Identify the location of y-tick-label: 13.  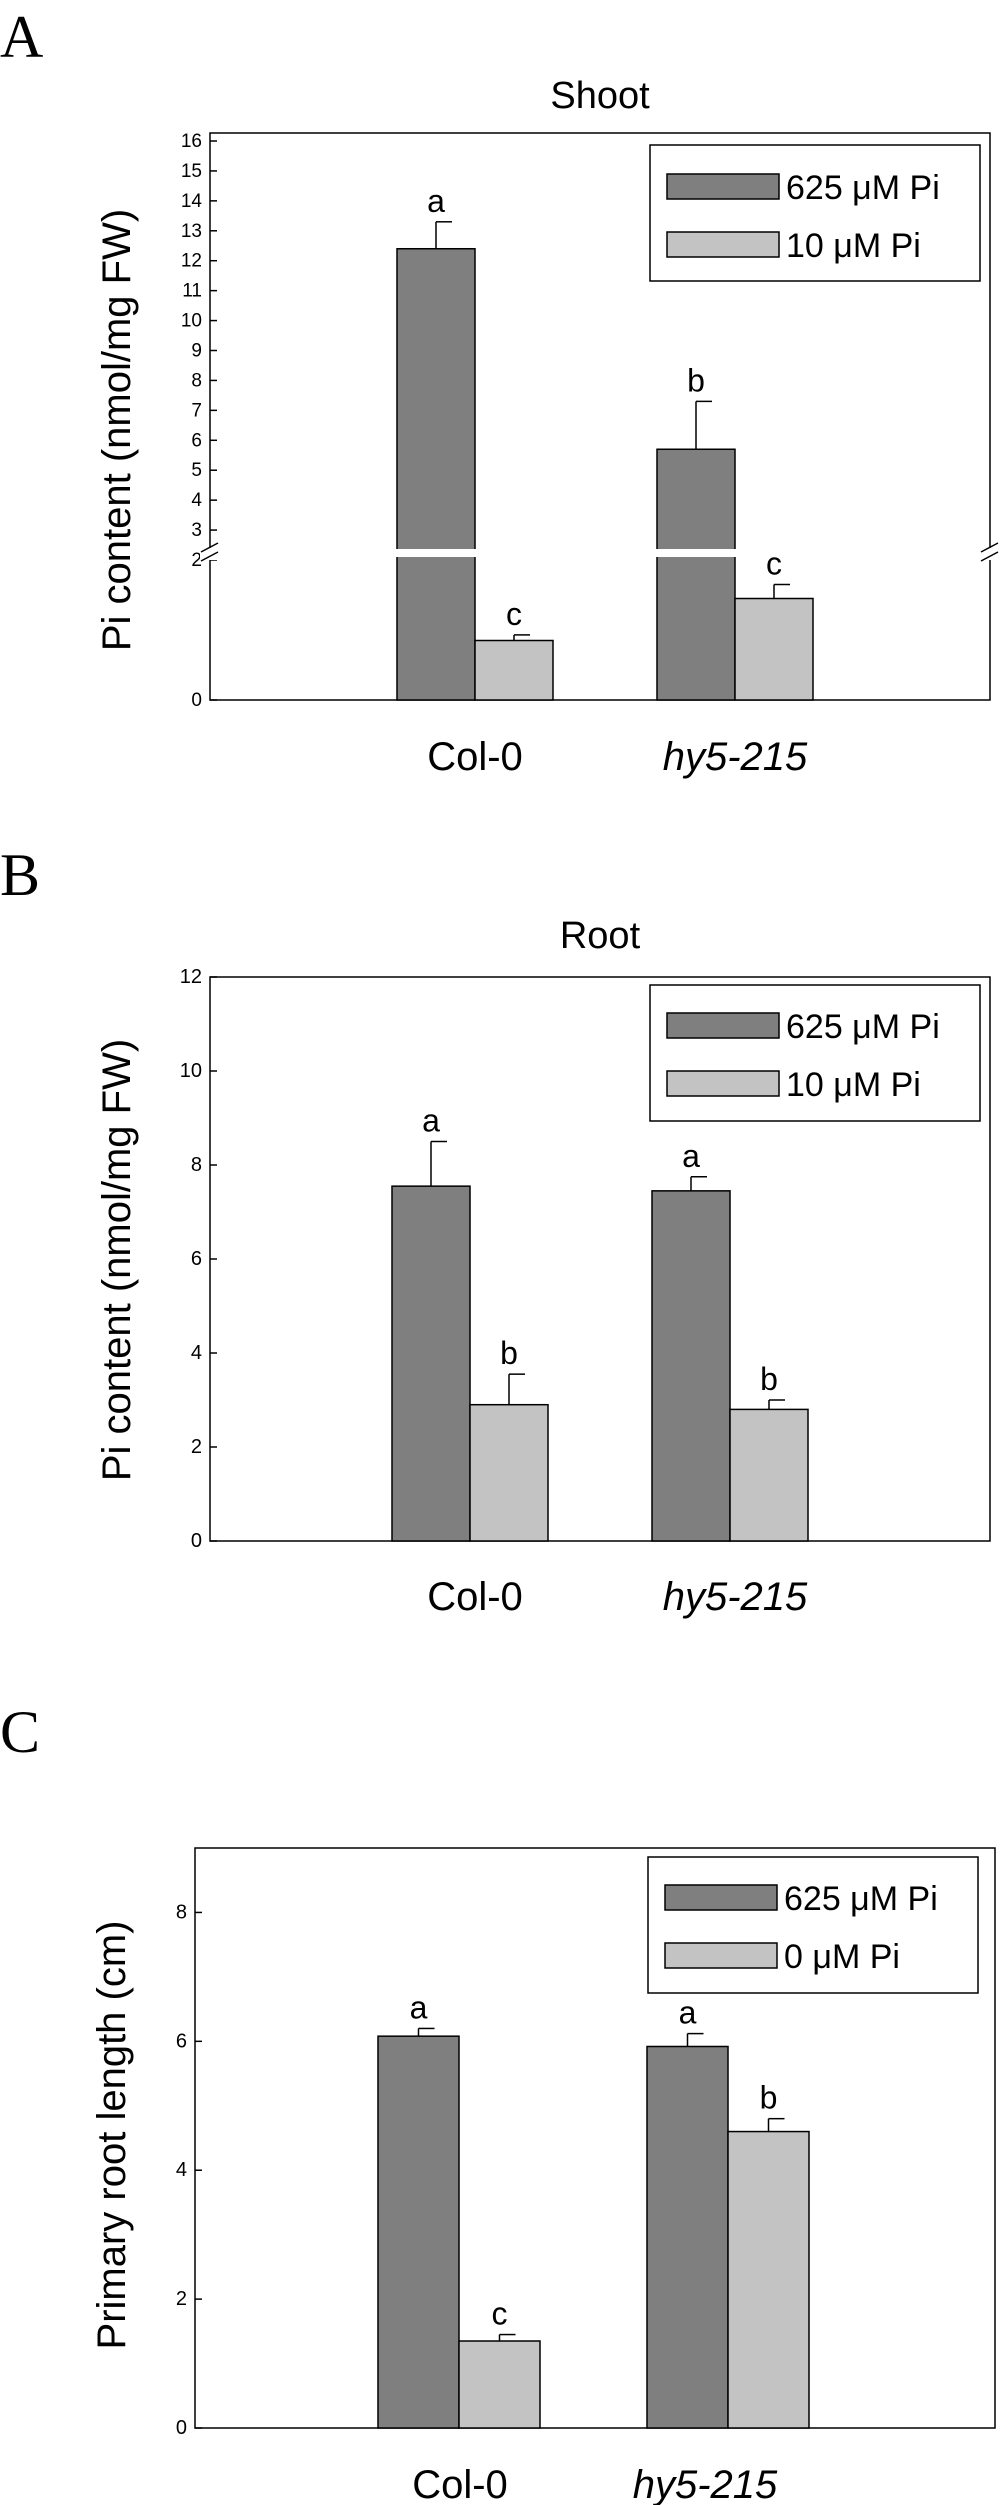
(191, 231).